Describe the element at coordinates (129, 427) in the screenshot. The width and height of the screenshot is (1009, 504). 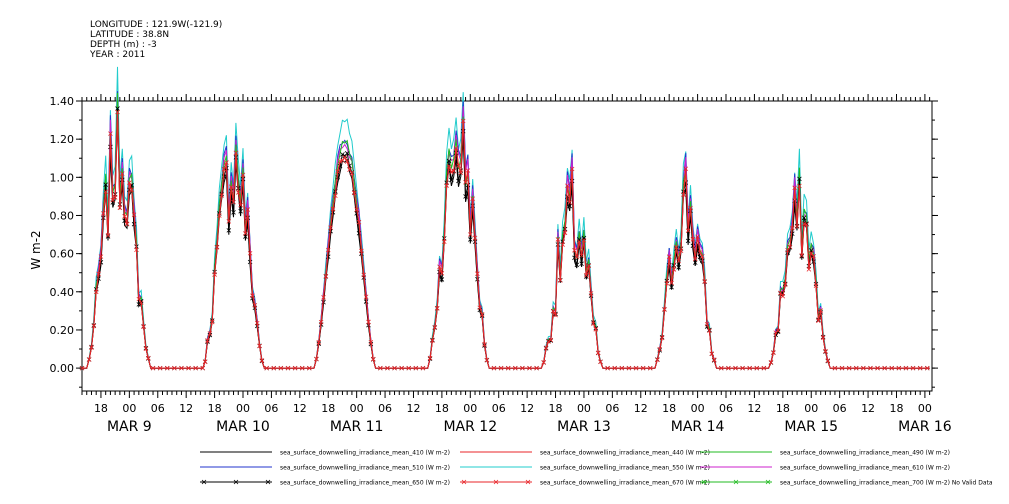
I see `x-date-label: MAR 9` at that location.